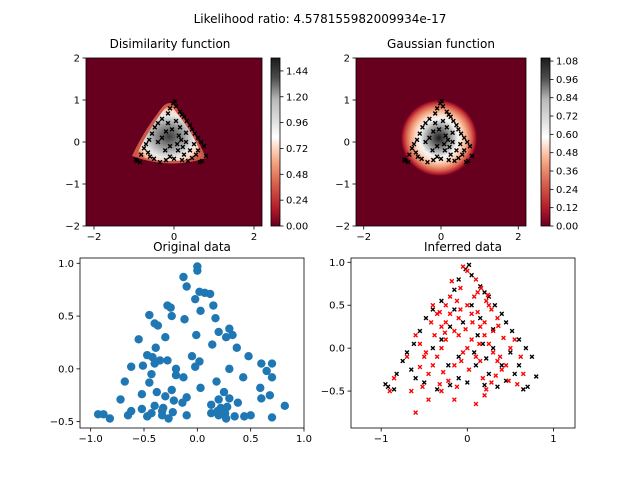 The width and height of the screenshot is (640, 480). What do you see at coordinates (144, 439) in the screenshot?
I see `x-tick-label: −0.5` at bounding box center [144, 439].